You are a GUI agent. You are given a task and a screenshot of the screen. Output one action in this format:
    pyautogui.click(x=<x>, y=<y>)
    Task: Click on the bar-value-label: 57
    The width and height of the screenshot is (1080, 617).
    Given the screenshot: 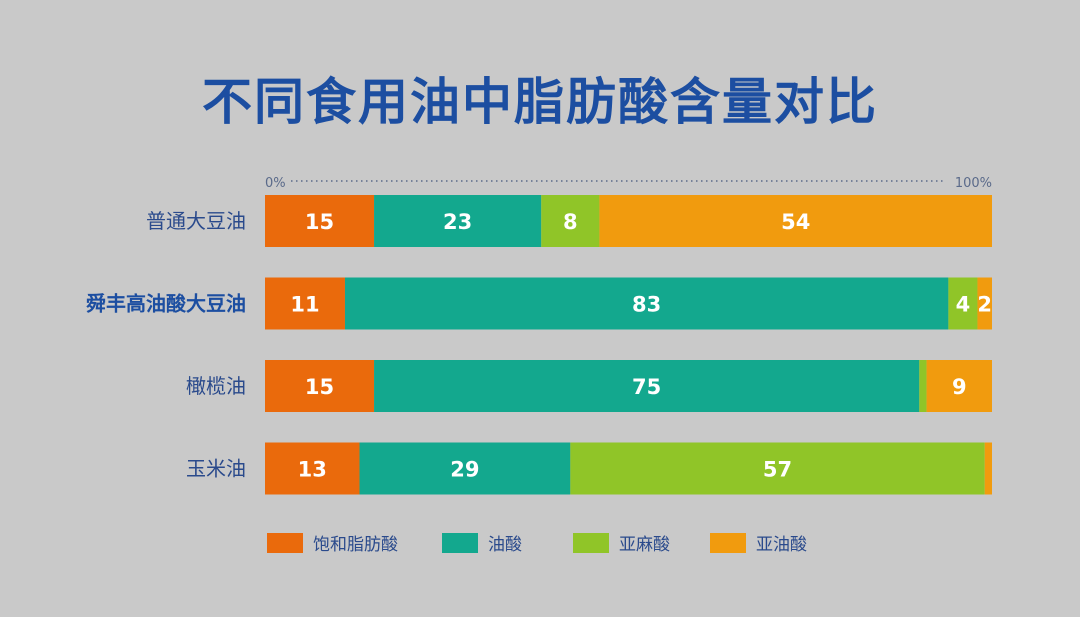 What is the action you would take?
    pyautogui.click(x=777, y=470)
    